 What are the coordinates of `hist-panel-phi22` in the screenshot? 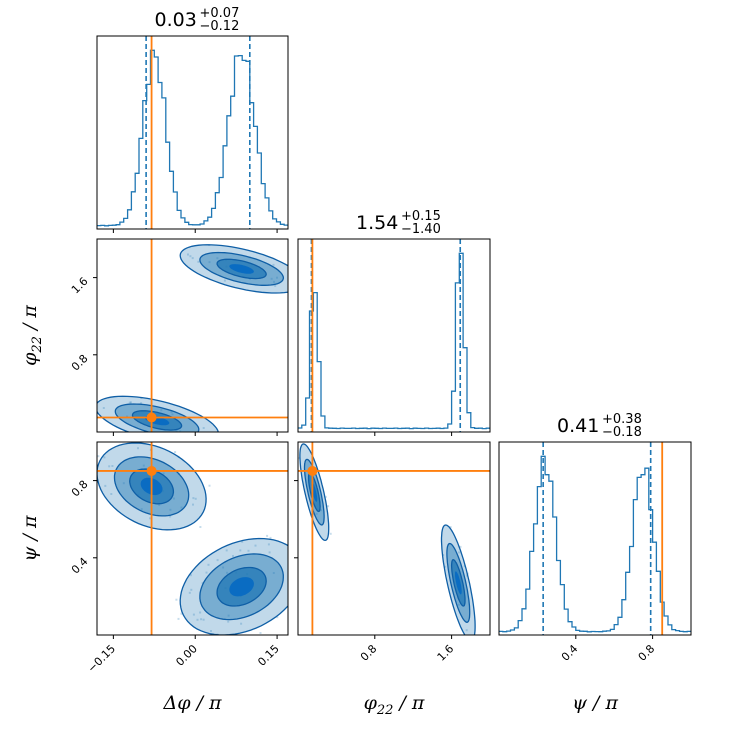 It's located at (394, 335).